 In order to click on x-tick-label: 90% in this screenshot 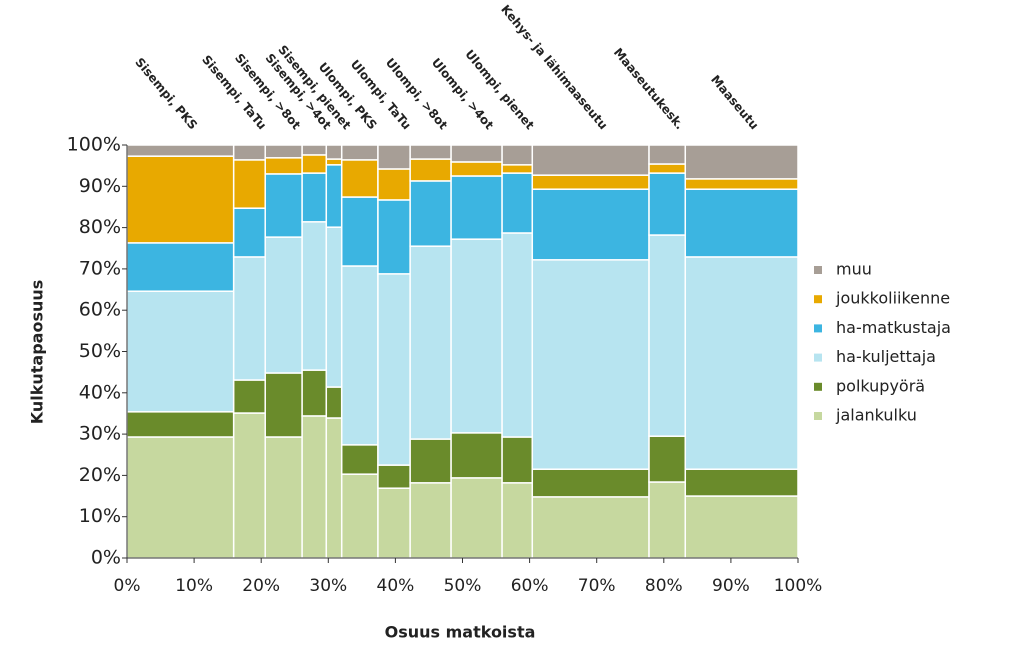, I will do `click(731, 586)`.